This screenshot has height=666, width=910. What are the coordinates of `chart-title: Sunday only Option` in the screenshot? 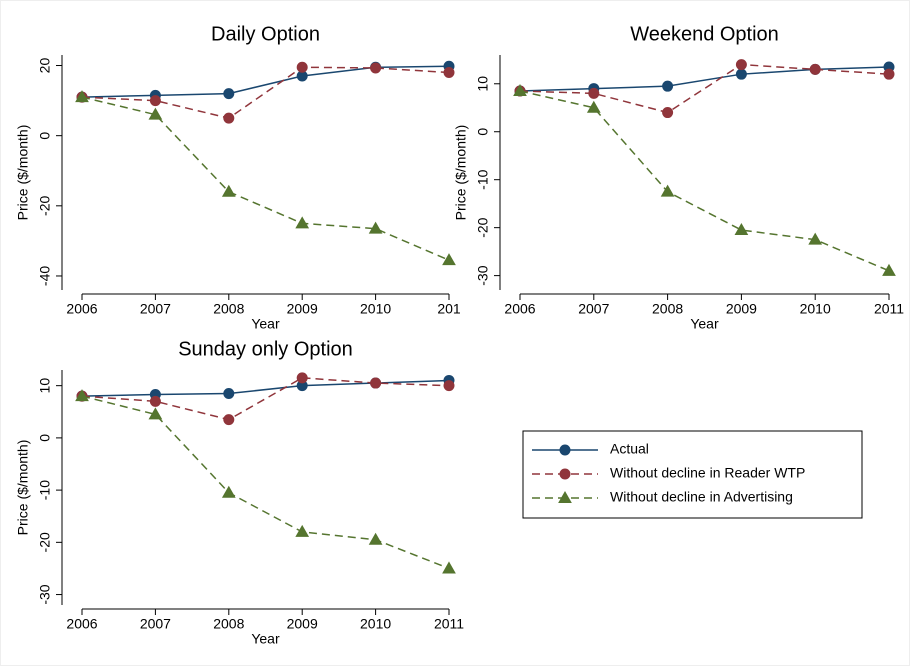 It's located at (265, 349).